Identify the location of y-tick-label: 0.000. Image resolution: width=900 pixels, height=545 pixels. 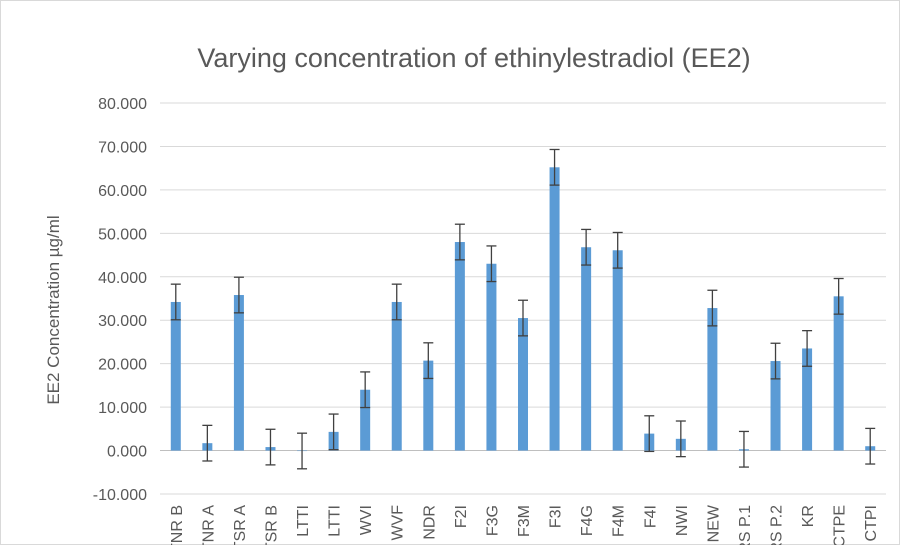
(127, 452).